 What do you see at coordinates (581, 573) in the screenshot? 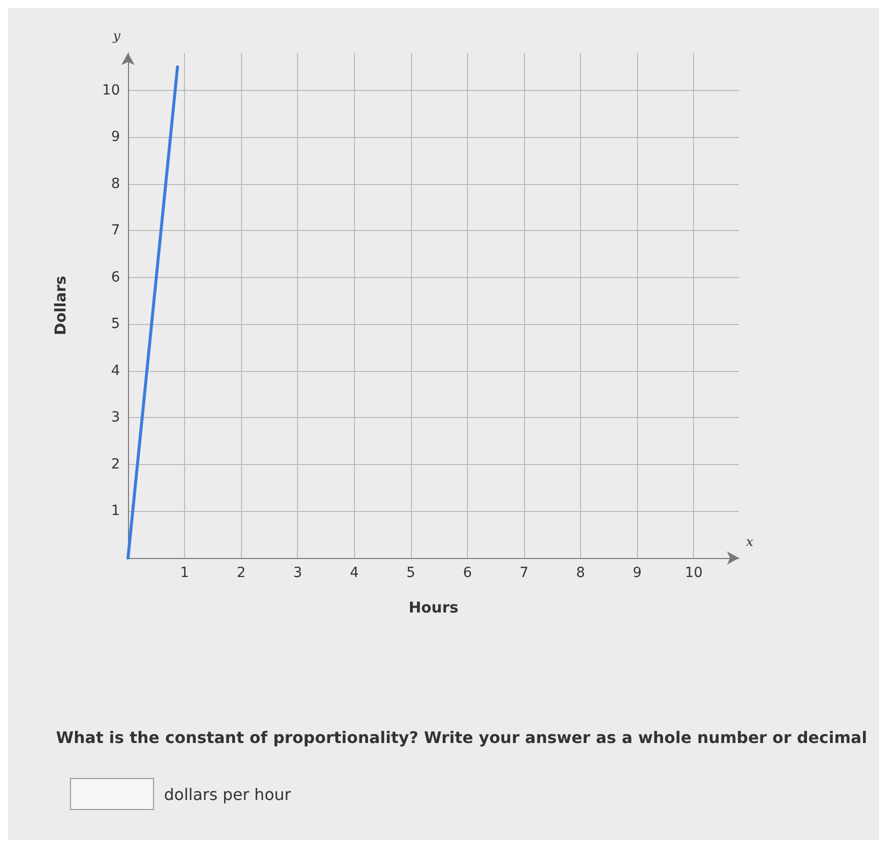
I see `x-tick-label: 8` at bounding box center [581, 573].